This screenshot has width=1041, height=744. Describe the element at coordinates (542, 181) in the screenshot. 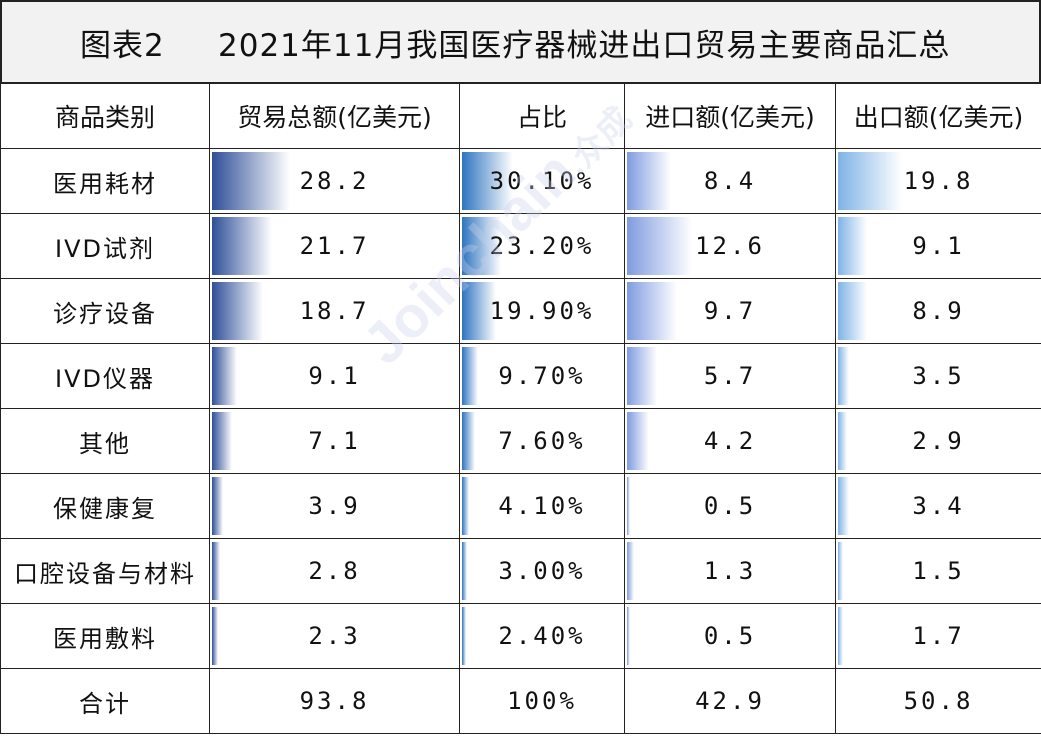

I see `share-value: 30.10%` at that location.